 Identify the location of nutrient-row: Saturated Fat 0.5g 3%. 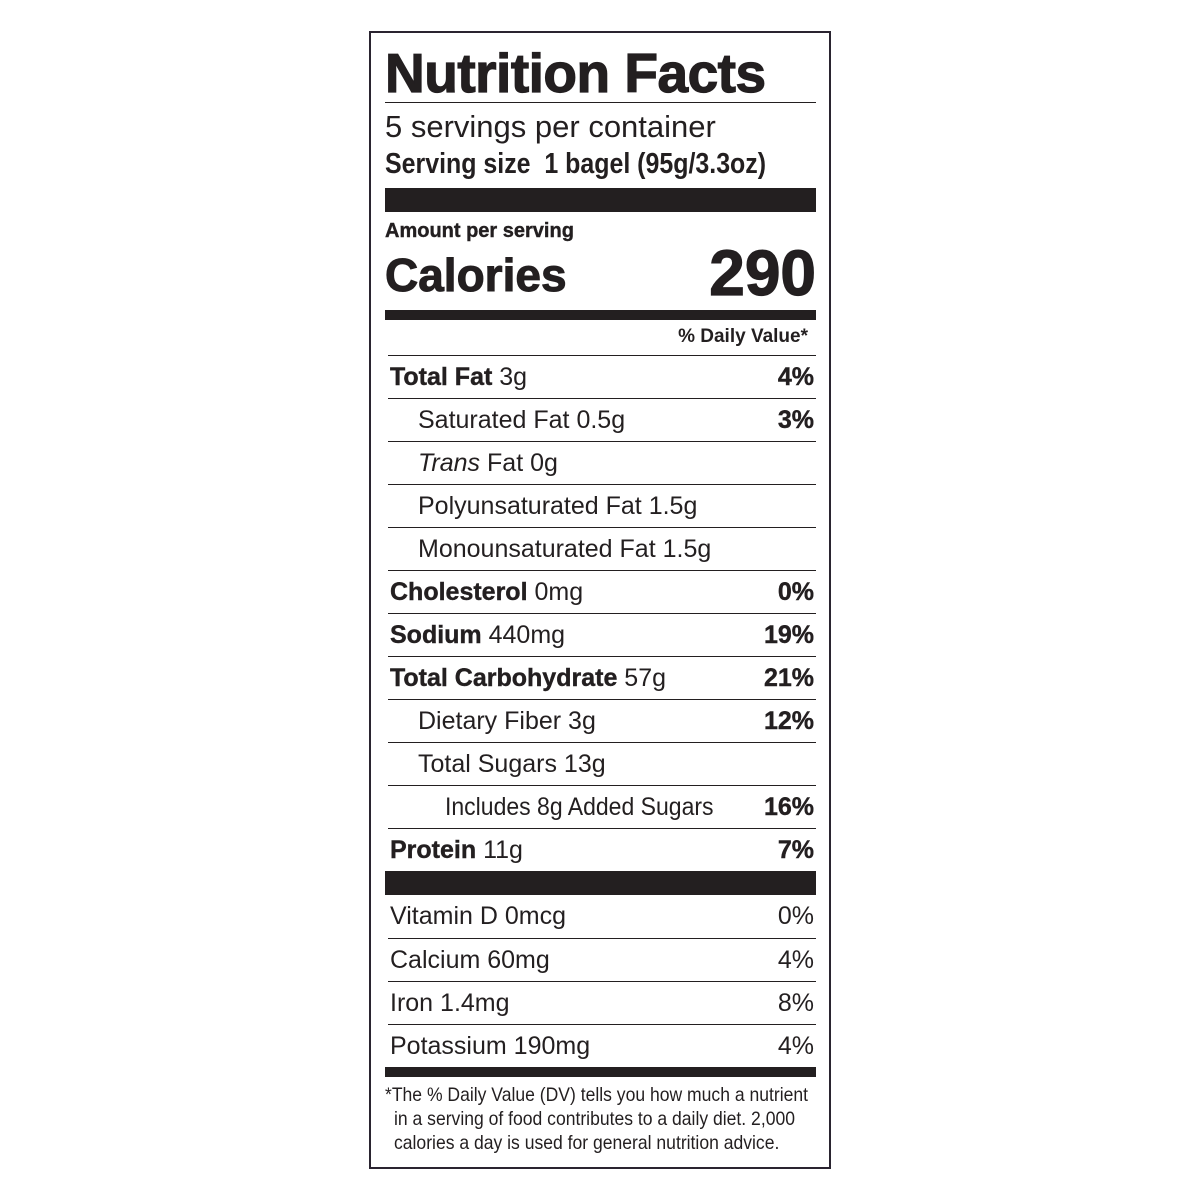
(602, 419).